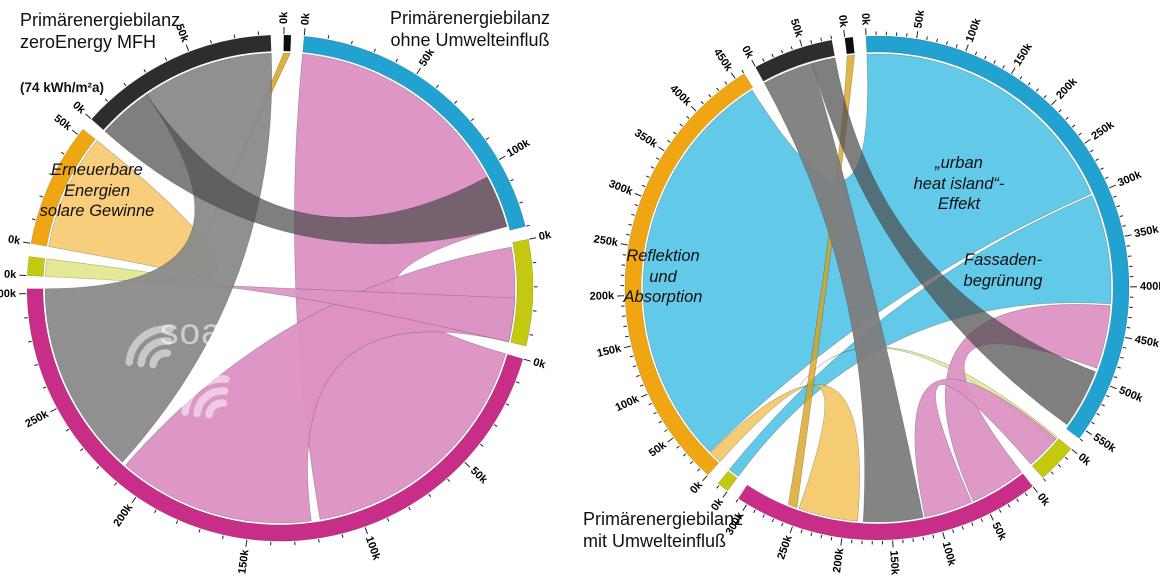 The image size is (1160, 580). I want to click on tick-label: 200k, so click(838, 560).